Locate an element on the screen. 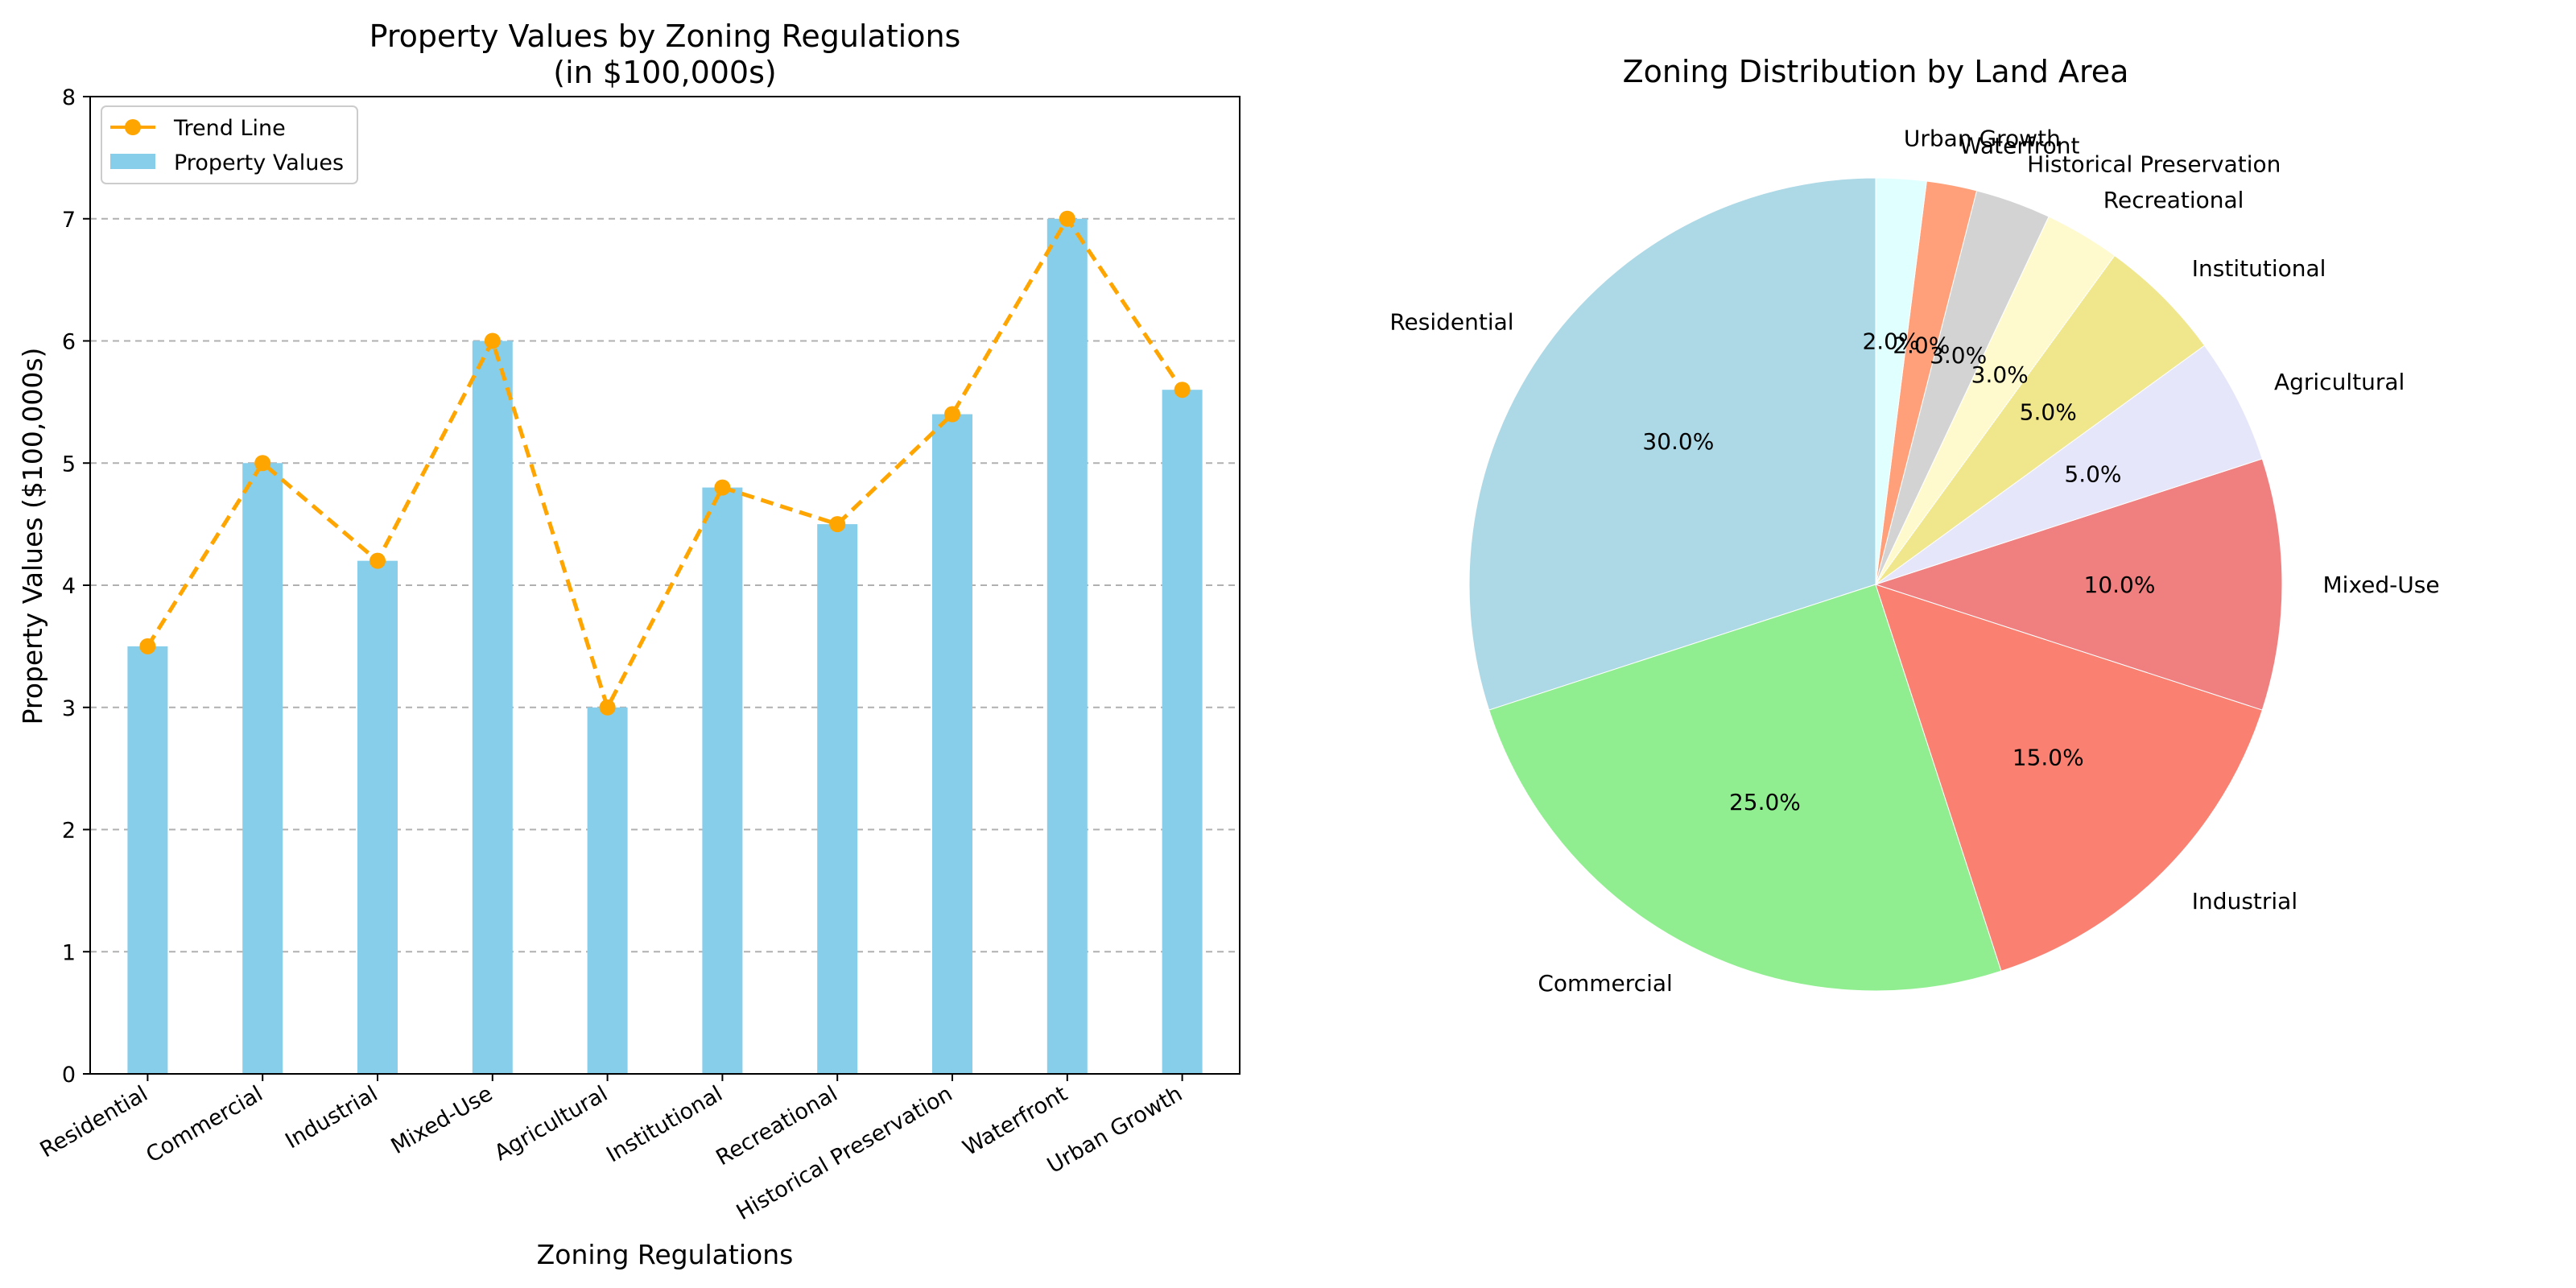 The image size is (2576, 1288). y-axis-label: Property Values ($100,000s) is located at coordinates (32, 536).